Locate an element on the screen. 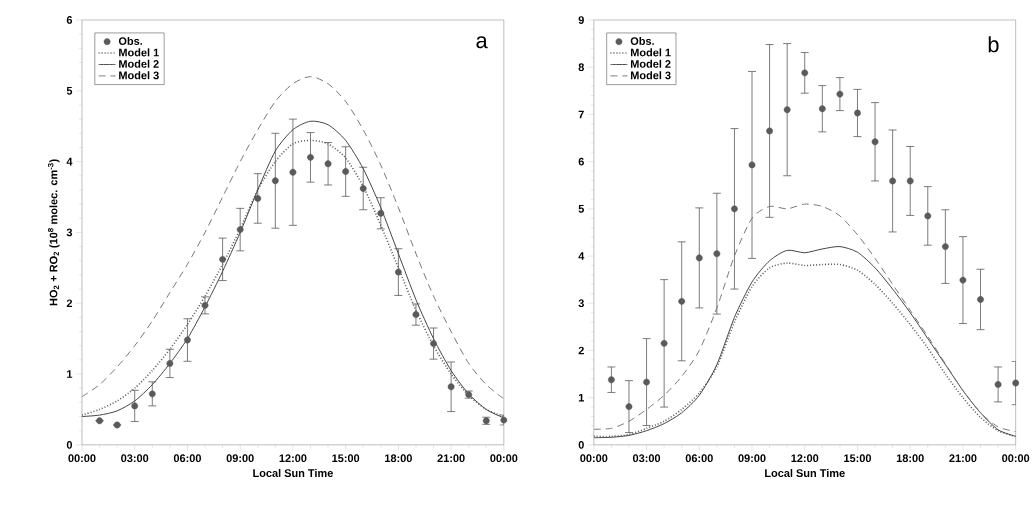 The width and height of the screenshot is (1033, 513). annotation: b is located at coordinates (993, 44).